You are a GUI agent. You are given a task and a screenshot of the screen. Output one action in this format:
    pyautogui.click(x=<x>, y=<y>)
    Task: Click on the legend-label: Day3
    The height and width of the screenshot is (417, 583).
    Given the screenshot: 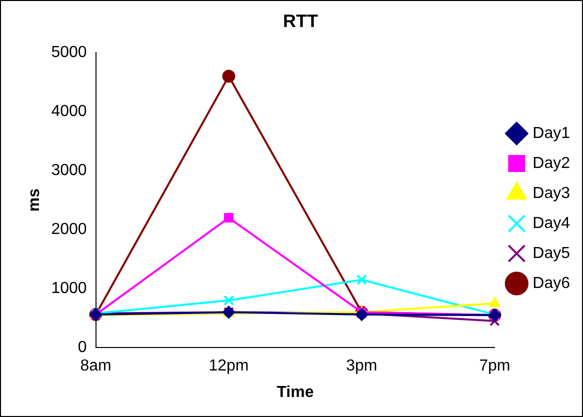 What is the action you would take?
    pyautogui.click(x=551, y=193)
    